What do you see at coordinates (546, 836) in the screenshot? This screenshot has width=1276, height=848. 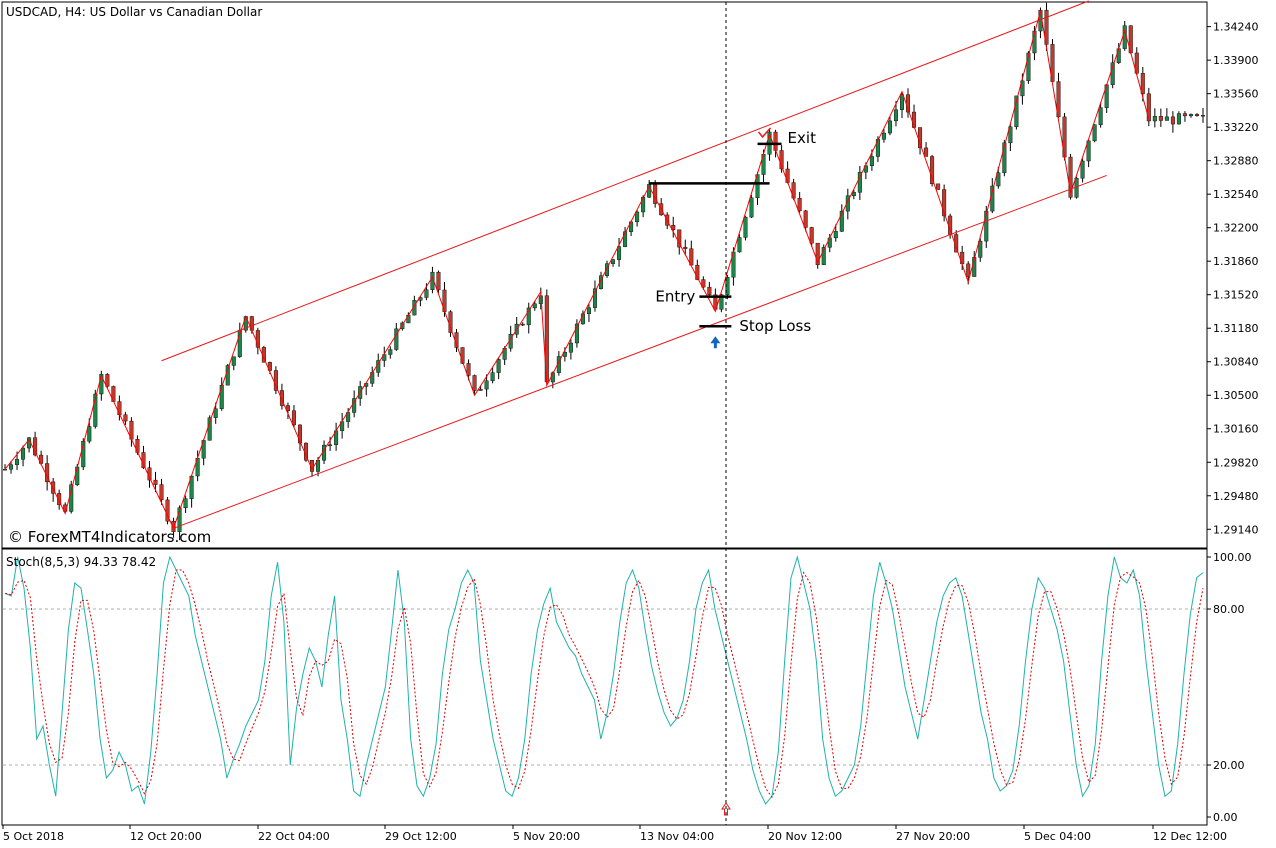 I see `time-tick-label: 5 Nov 20:00` at bounding box center [546, 836].